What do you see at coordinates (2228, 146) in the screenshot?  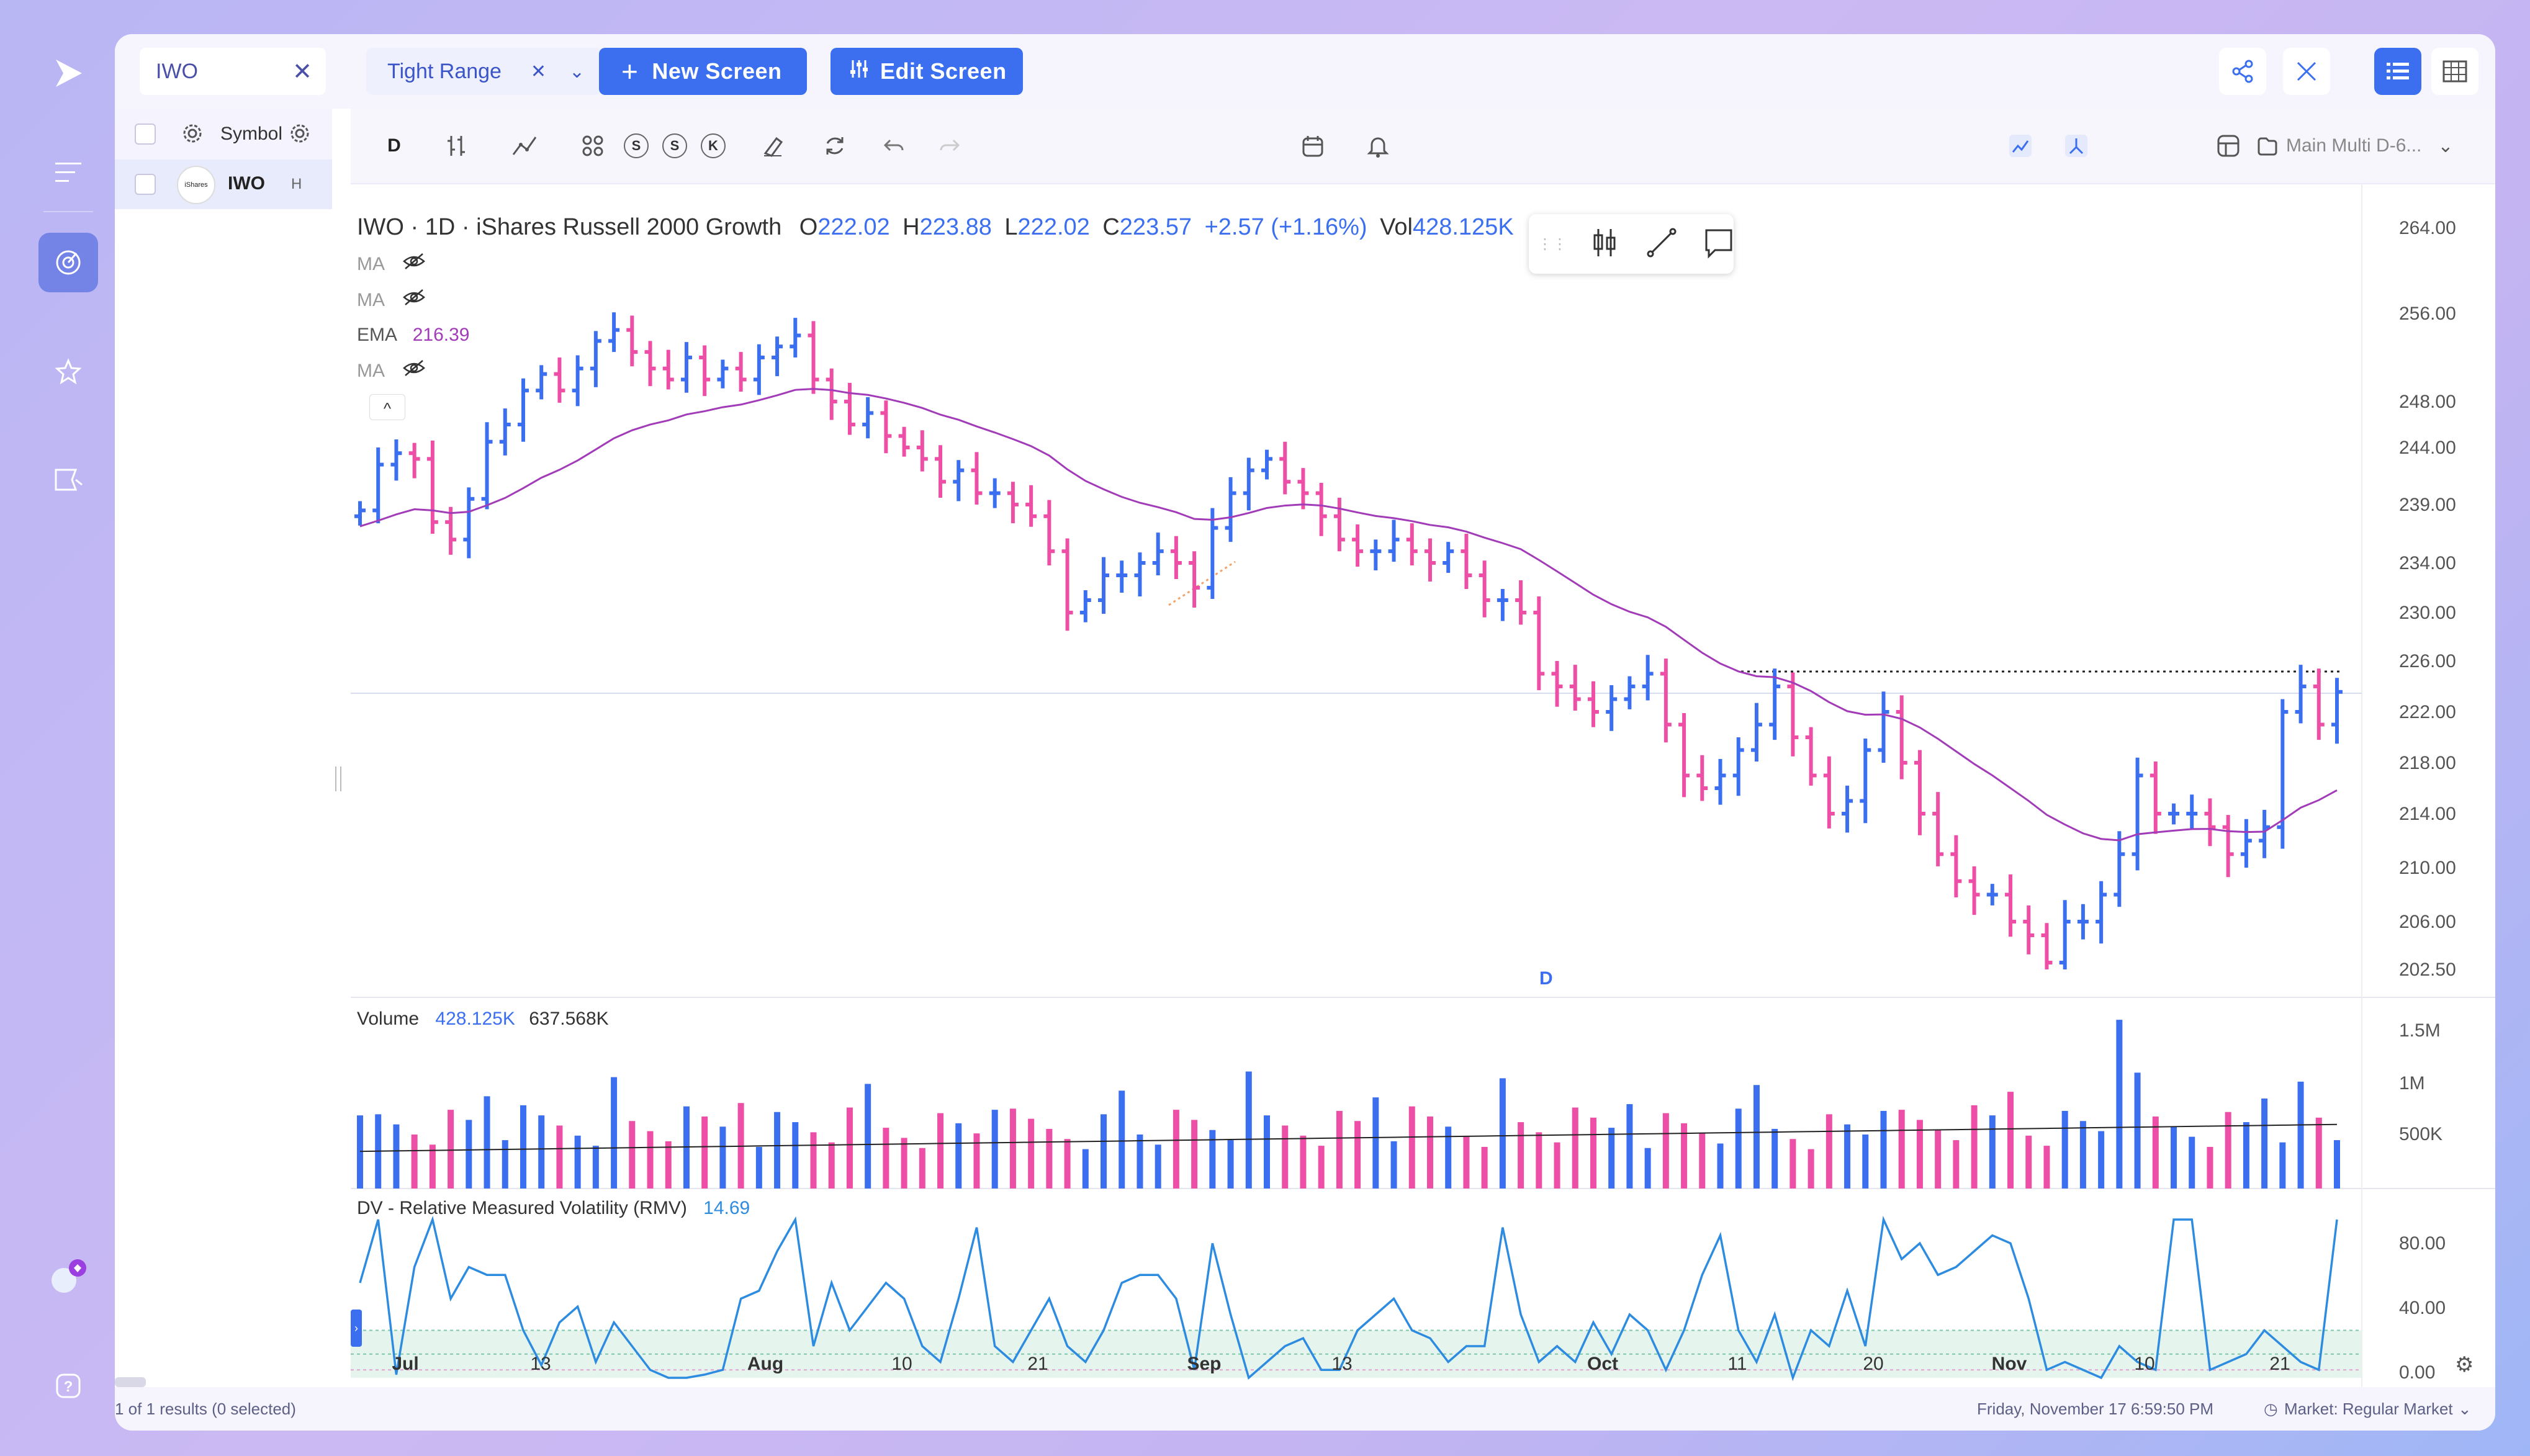 I see `layout-icon` at bounding box center [2228, 146].